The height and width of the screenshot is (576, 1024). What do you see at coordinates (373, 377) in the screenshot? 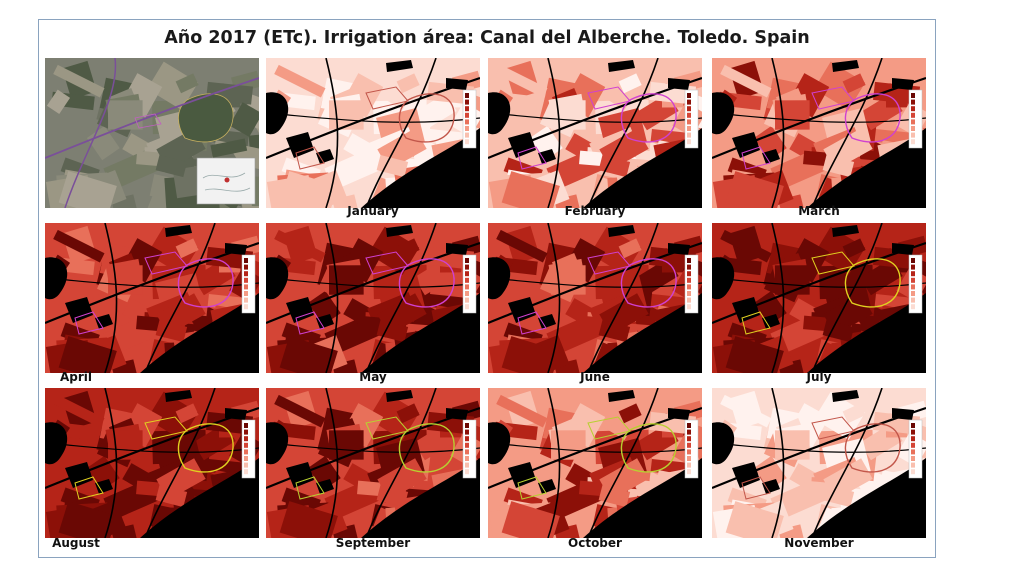
I see `month-label-may: May` at bounding box center [373, 377].